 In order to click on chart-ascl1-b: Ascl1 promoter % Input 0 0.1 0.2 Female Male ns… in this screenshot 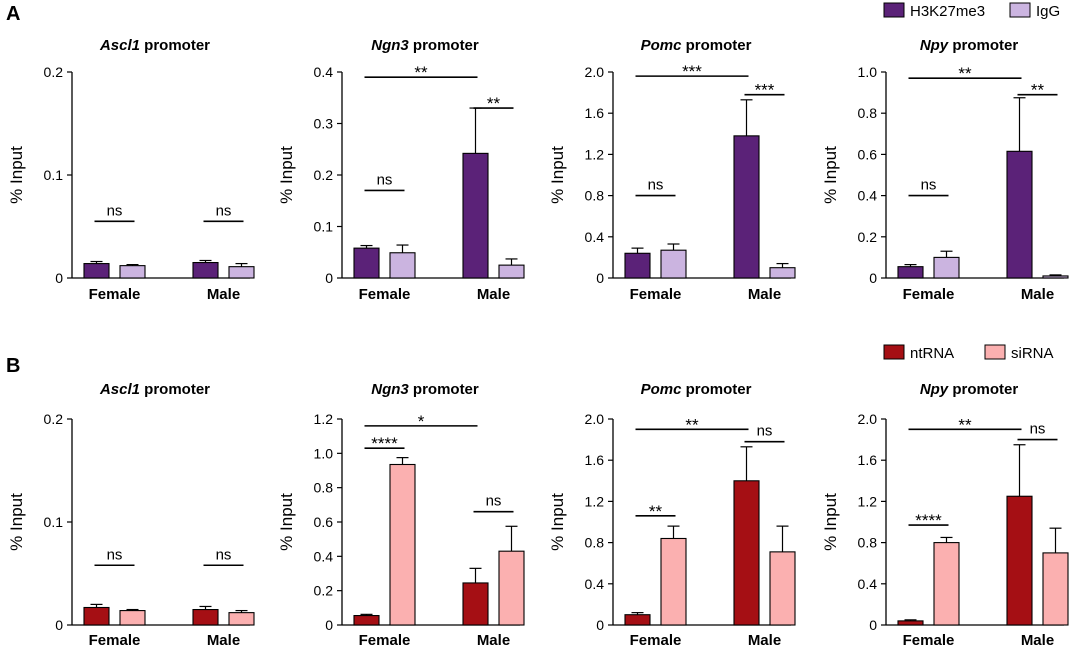, I will do `click(131, 514)`.